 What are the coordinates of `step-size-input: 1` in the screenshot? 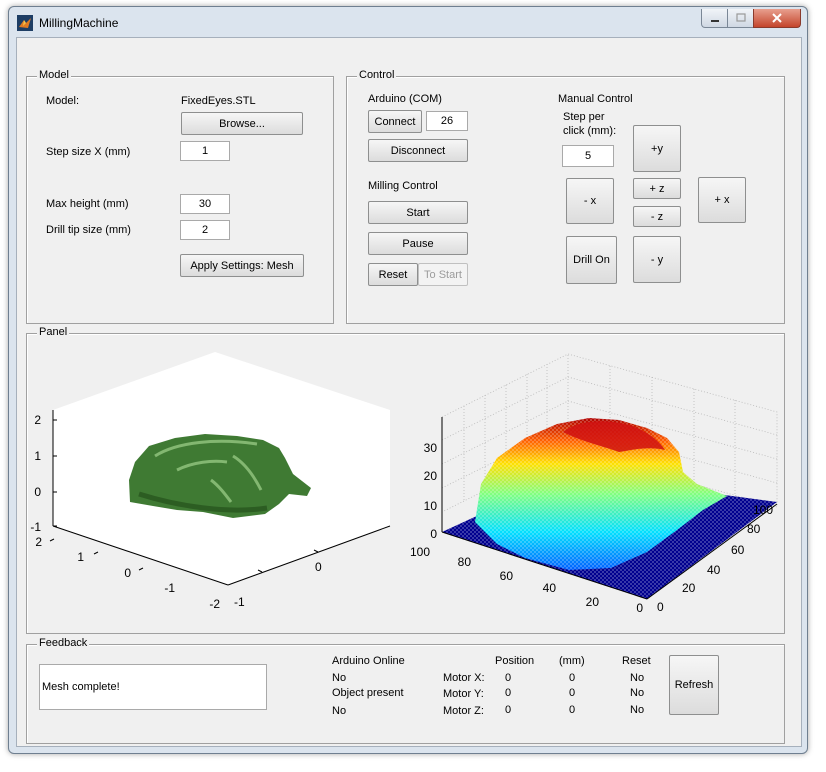 It's located at (205, 151).